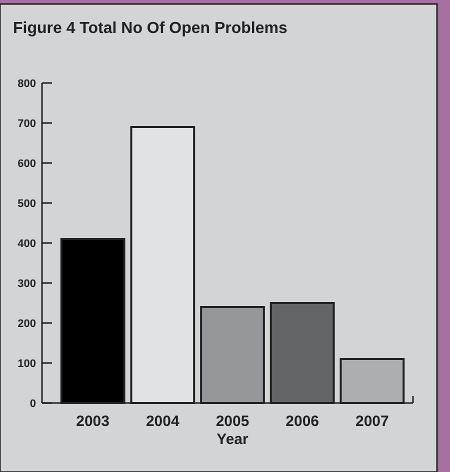  Describe the element at coordinates (93, 421) in the screenshot. I see `x-tick-label: 2003` at that location.